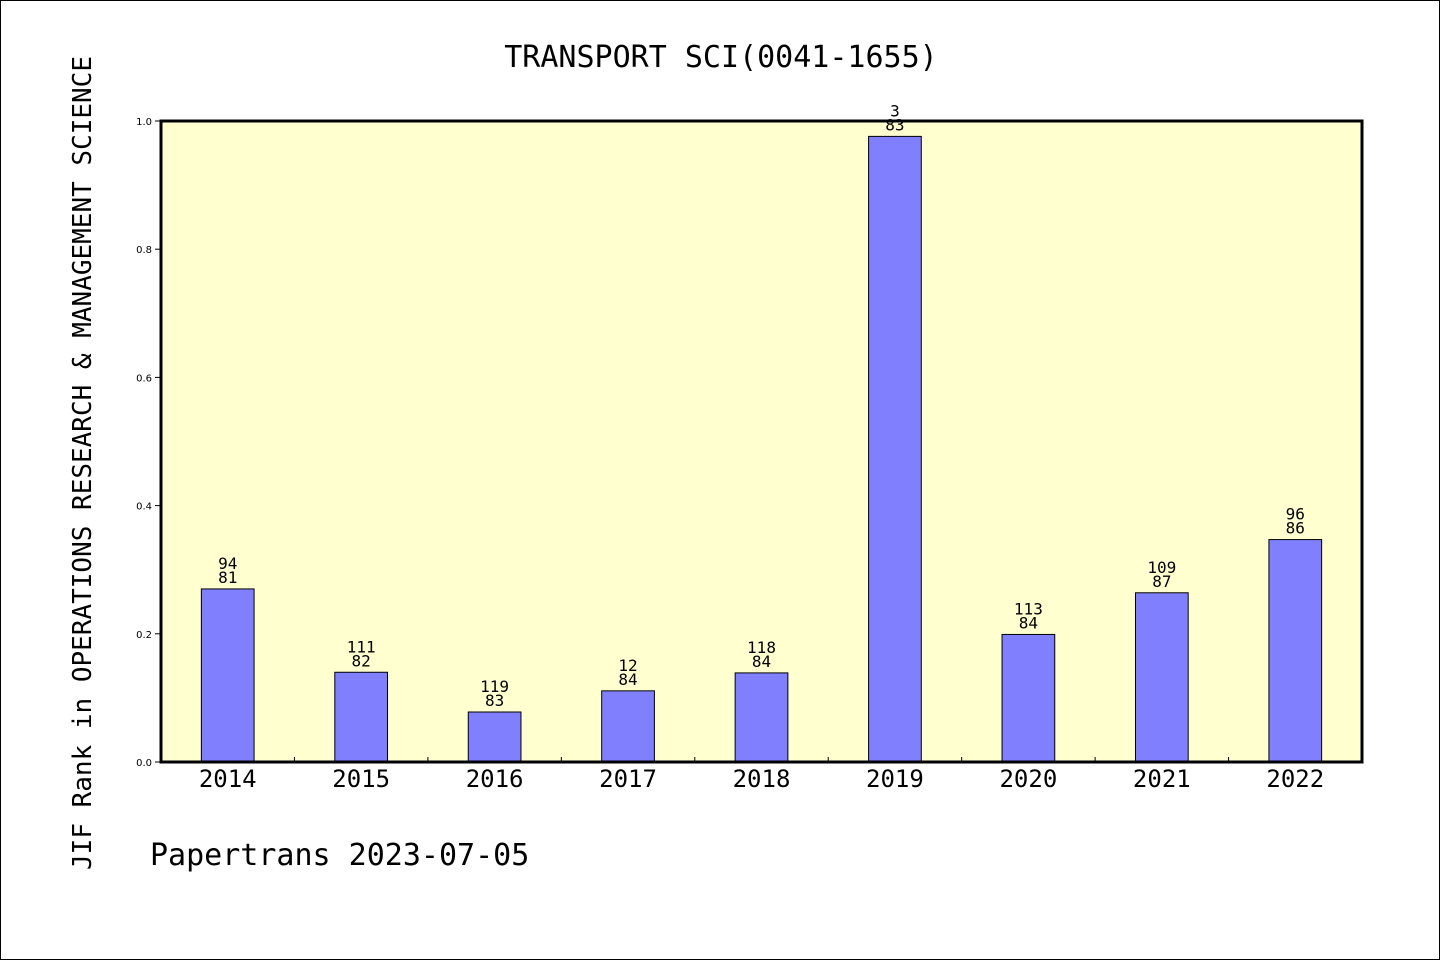  I want to click on data-label-rank: 94, so click(227, 563).